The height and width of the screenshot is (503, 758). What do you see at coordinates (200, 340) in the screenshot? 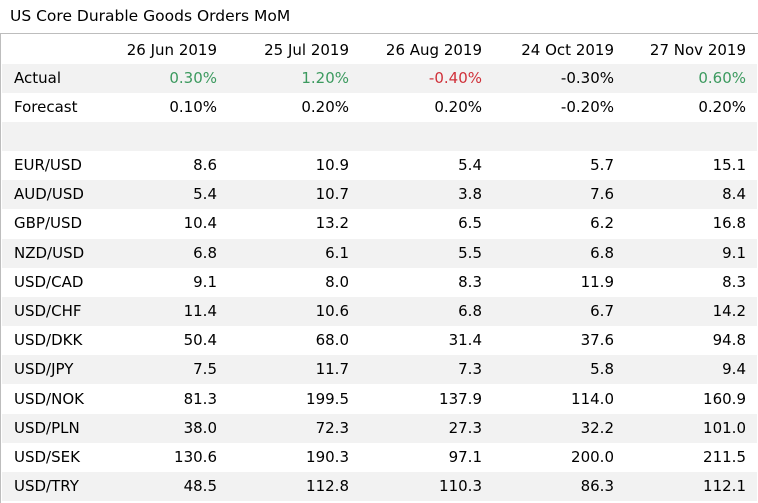
I see `table-cell: 50.4` at bounding box center [200, 340].